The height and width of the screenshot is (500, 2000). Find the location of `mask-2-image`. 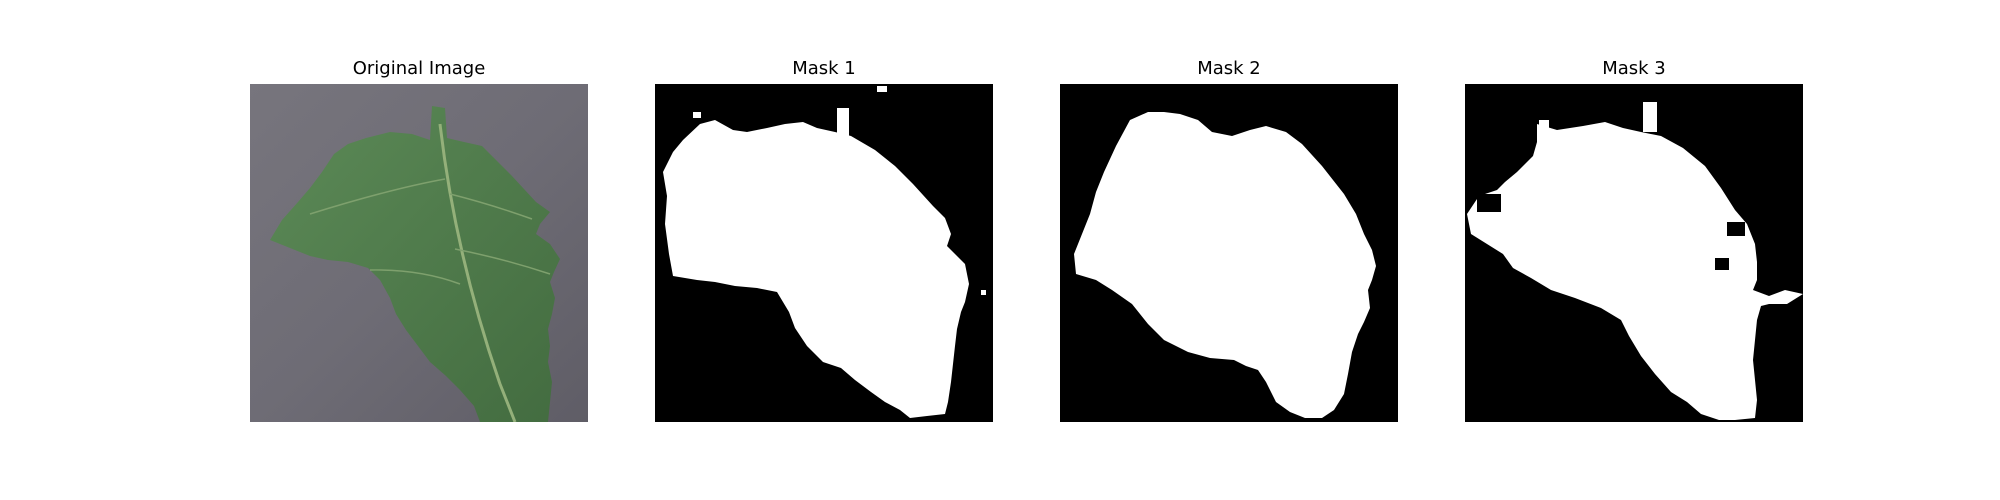

mask-2-image is located at coordinates (1229, 253).